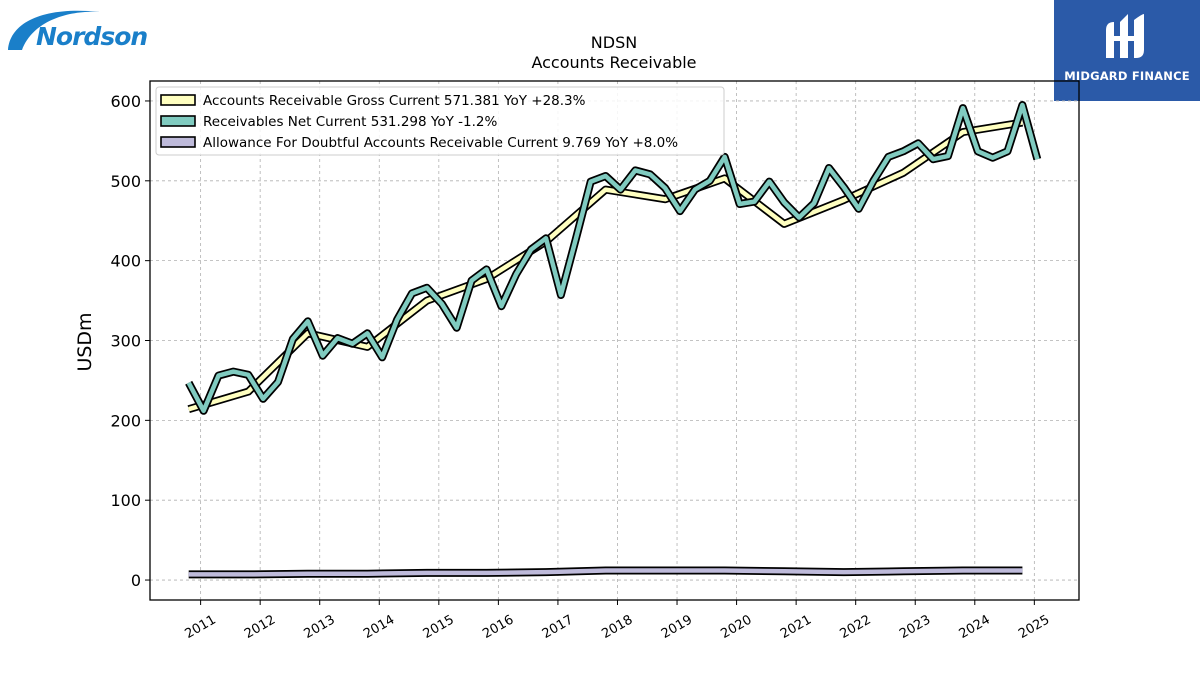 The width and height of the screenshot is (1200, 675). Describe the element at coordinates (200, 627) in the screenshot. I see `x-tick-label: 2011` at that location.